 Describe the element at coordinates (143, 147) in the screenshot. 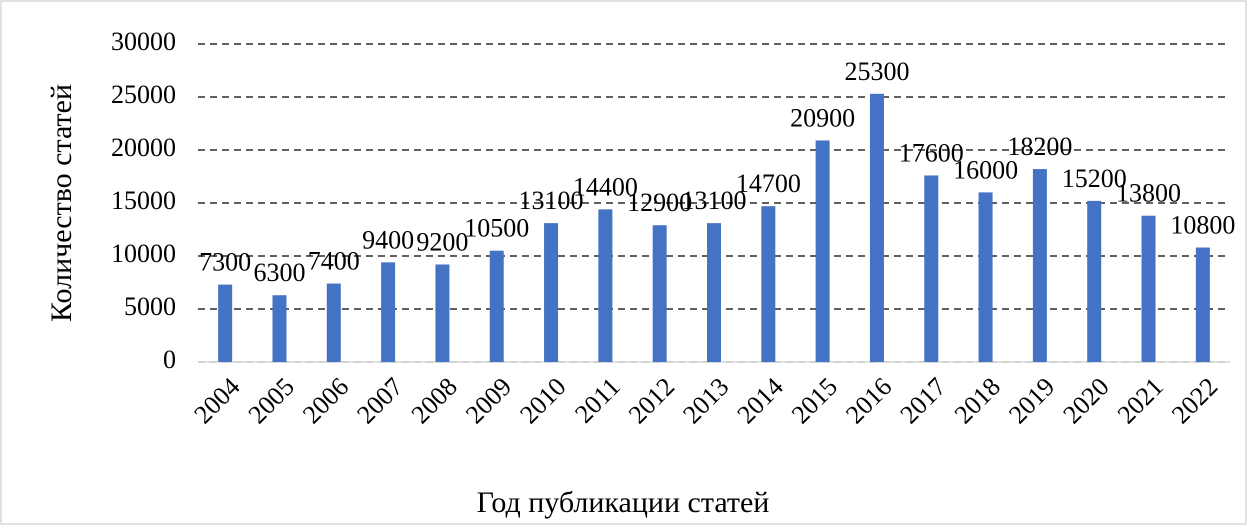

I see `y-tick-label: 20000` at that location.